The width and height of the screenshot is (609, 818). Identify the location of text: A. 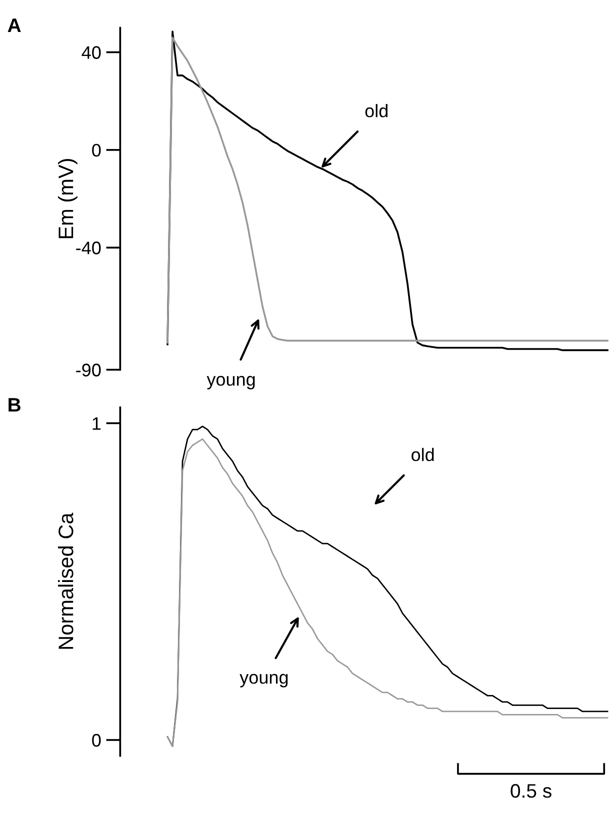
(14, 25).